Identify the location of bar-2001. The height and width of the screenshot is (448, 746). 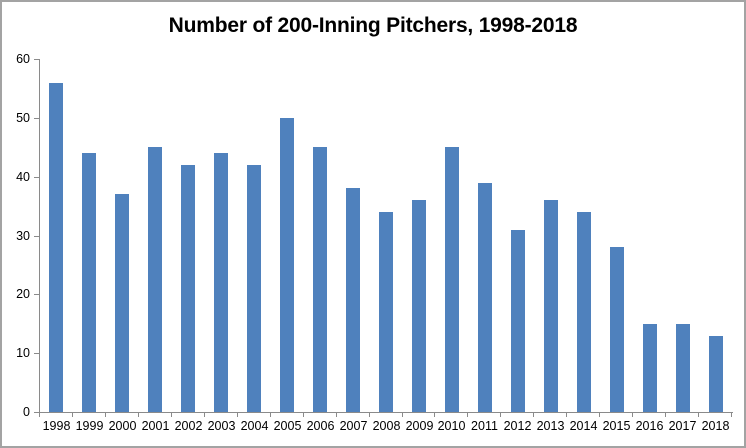
(155, 279).